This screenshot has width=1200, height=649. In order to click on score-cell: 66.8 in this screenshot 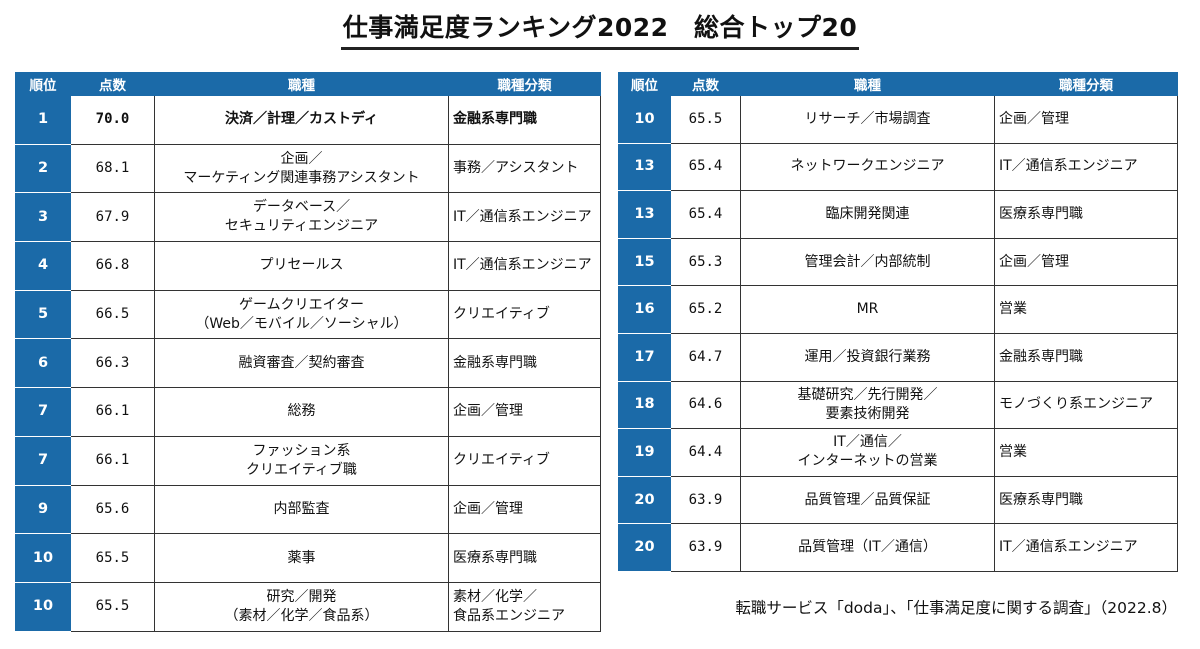, I will do `click(112, 266)`.